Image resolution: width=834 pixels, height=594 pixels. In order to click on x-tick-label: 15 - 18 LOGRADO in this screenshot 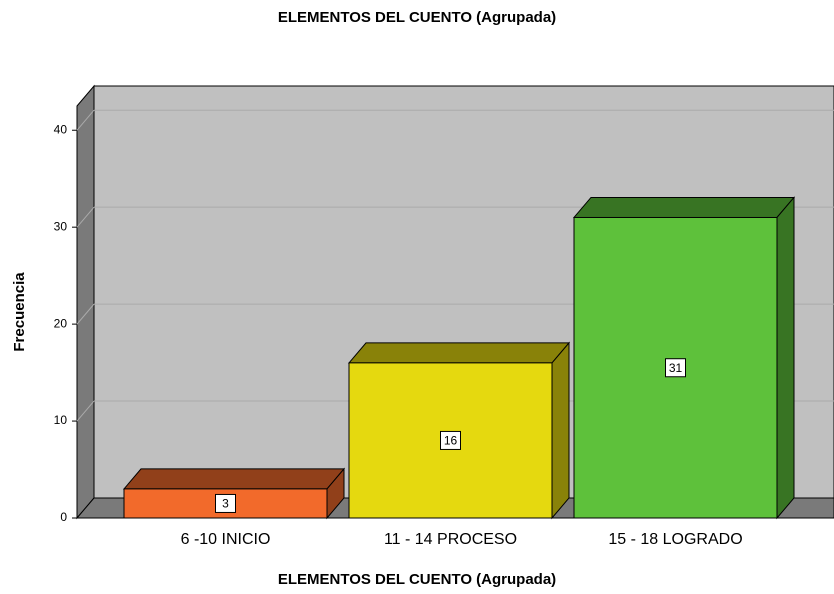, I will do `click(675, 539)`.